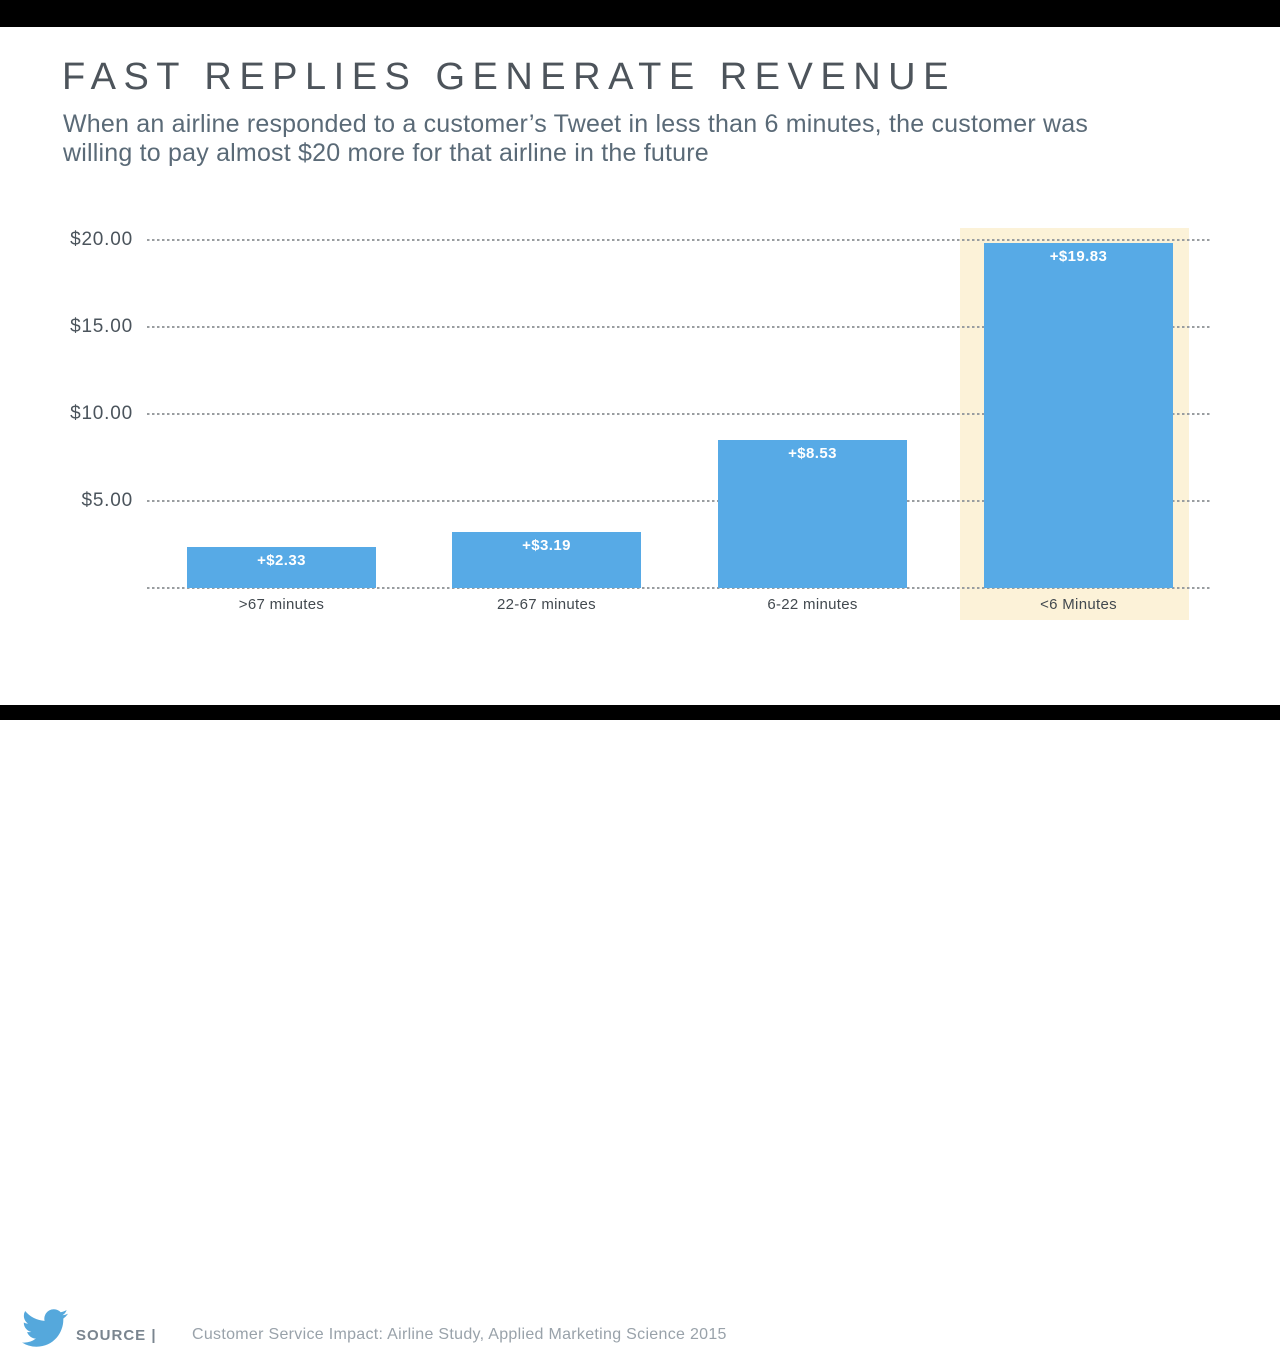 Image resolution: width=1280 pixels, height=1351 pixels. What do you see at coordinates (101, 239) in the screenshot?
I see `y-tick-label: $20.00` at bounding box center [101, 239].